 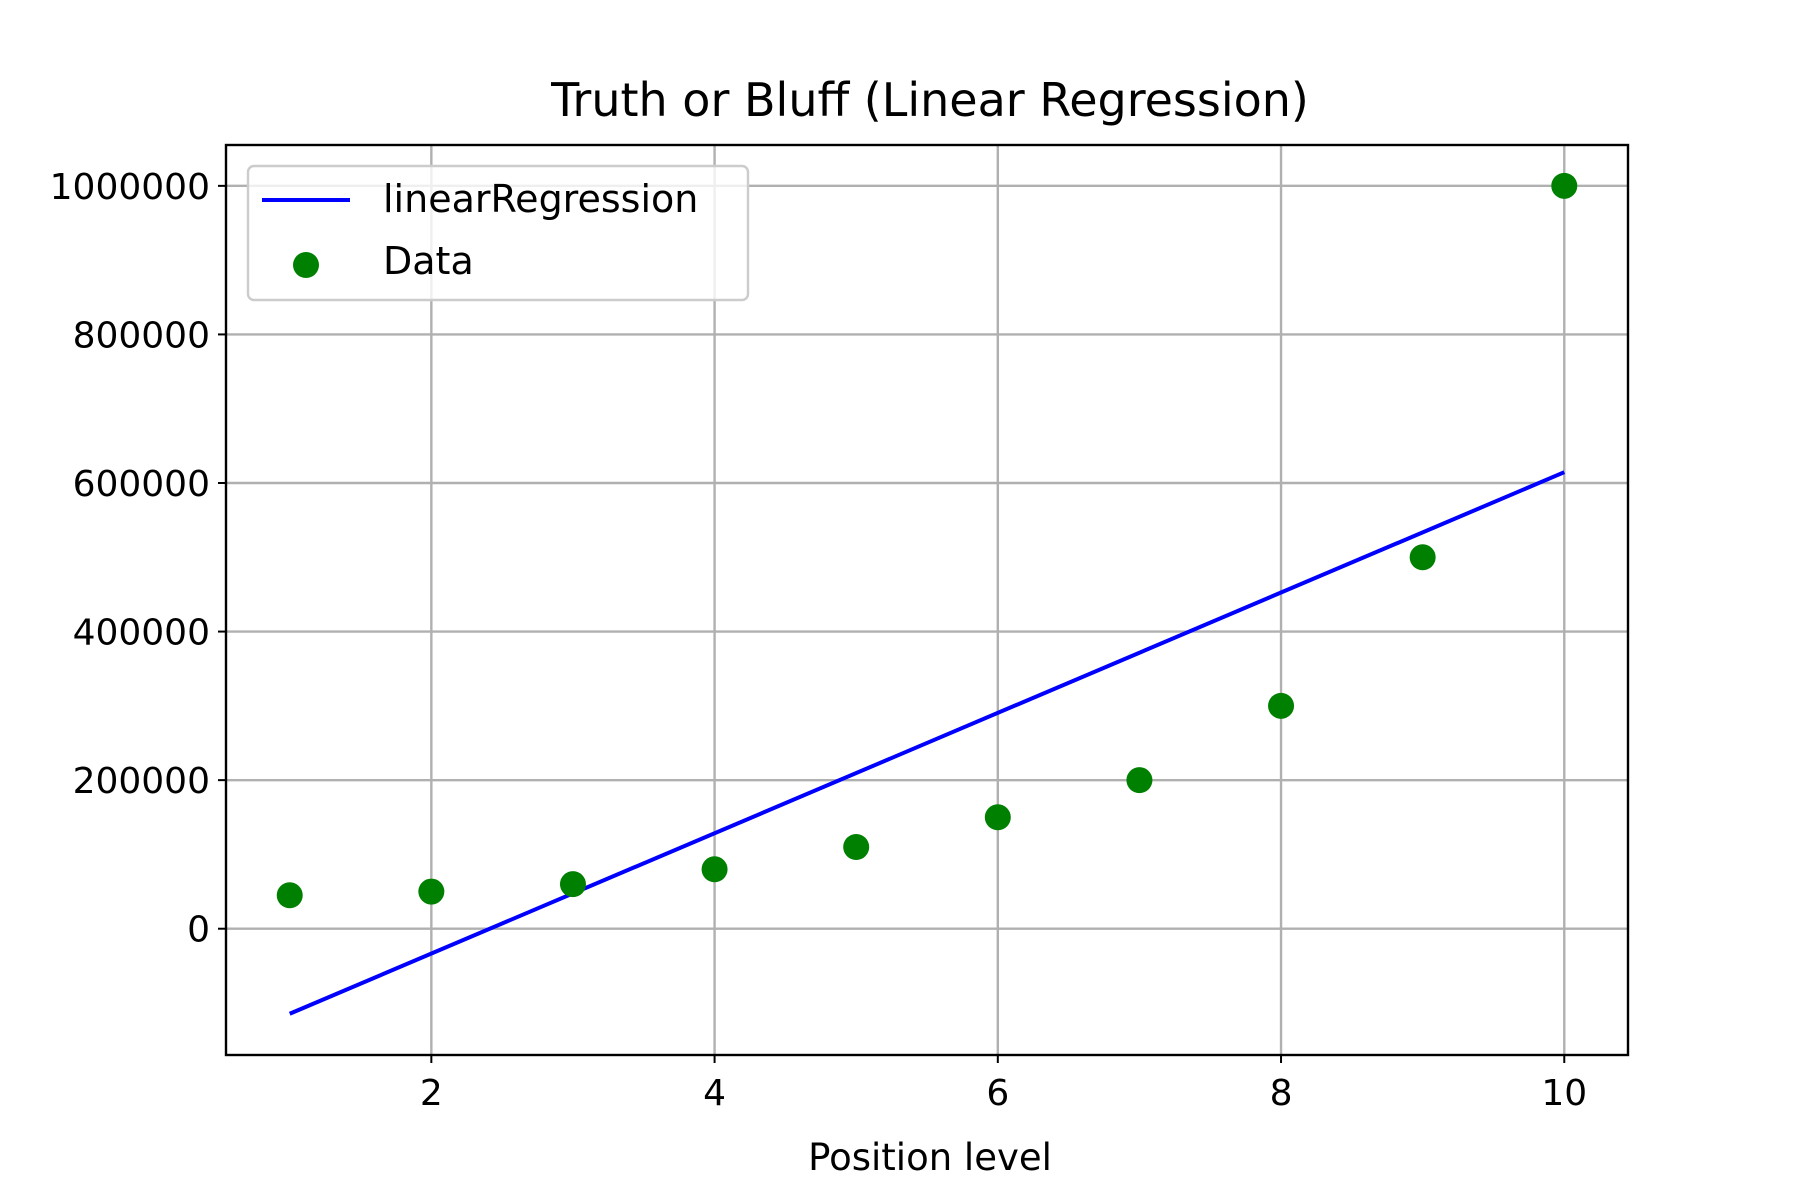 I want to click on x-axis-label: Position level, so click(x=930, y=1157).